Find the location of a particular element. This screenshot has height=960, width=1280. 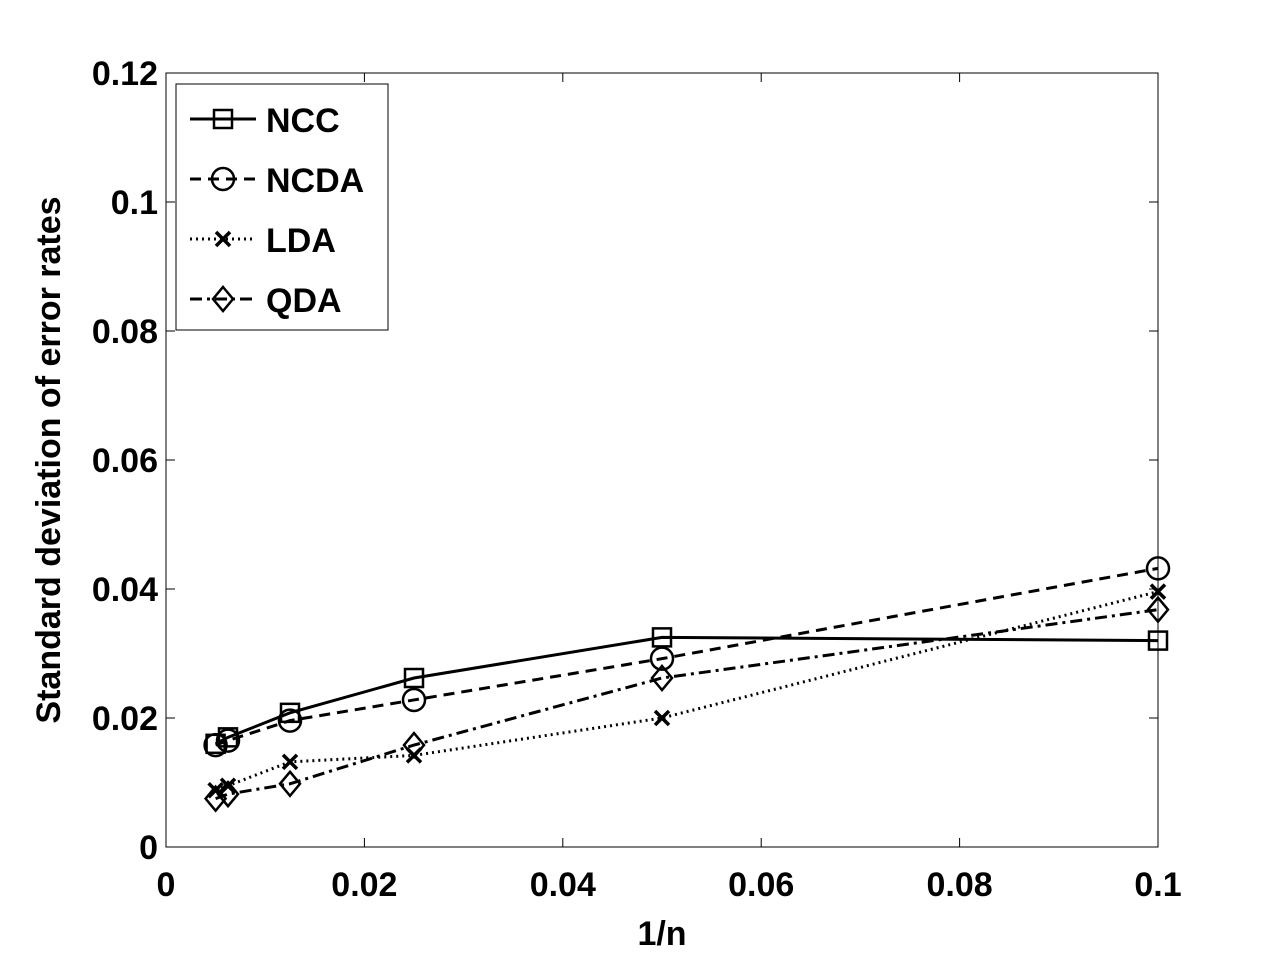

legend-marker-lda-stroke is located at coordinates (223, 239).